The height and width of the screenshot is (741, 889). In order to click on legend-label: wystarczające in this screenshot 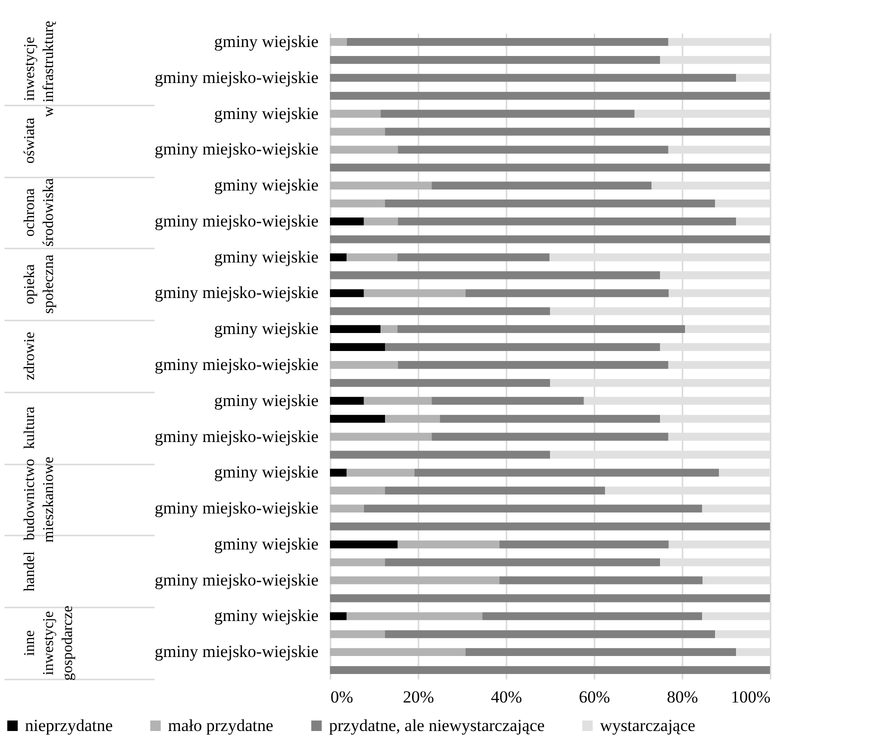, I will do `click(648, 725)`.